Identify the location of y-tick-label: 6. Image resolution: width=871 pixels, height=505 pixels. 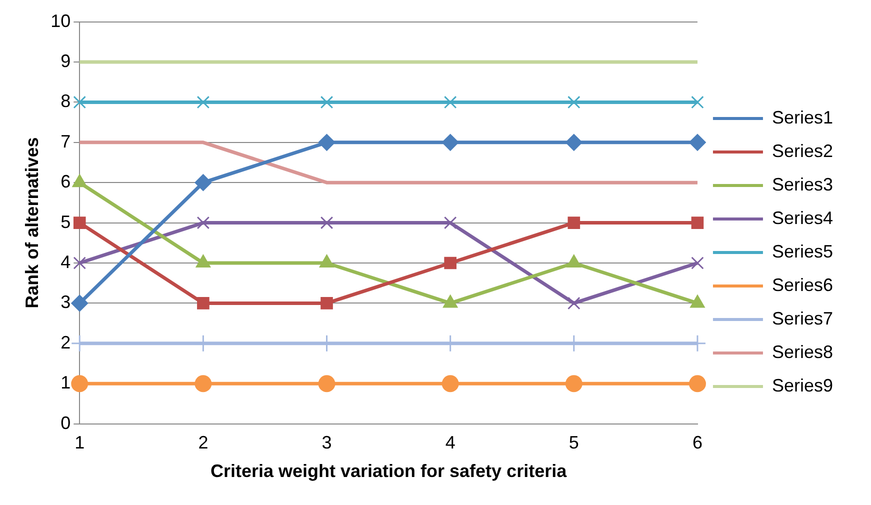
(65, 182).